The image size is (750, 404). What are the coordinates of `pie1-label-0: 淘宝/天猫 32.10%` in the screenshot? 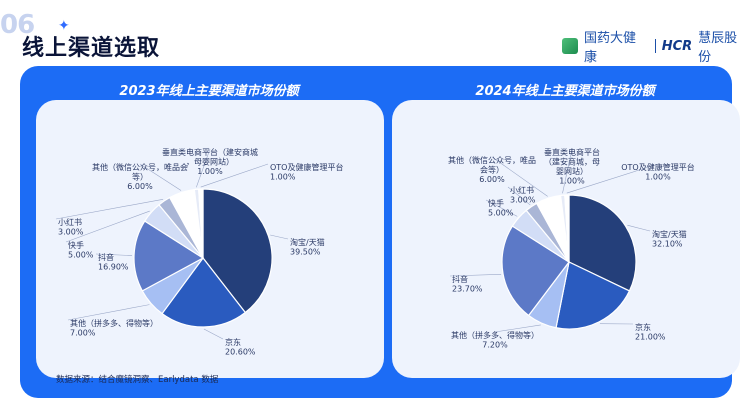 It's located at (669, 239).